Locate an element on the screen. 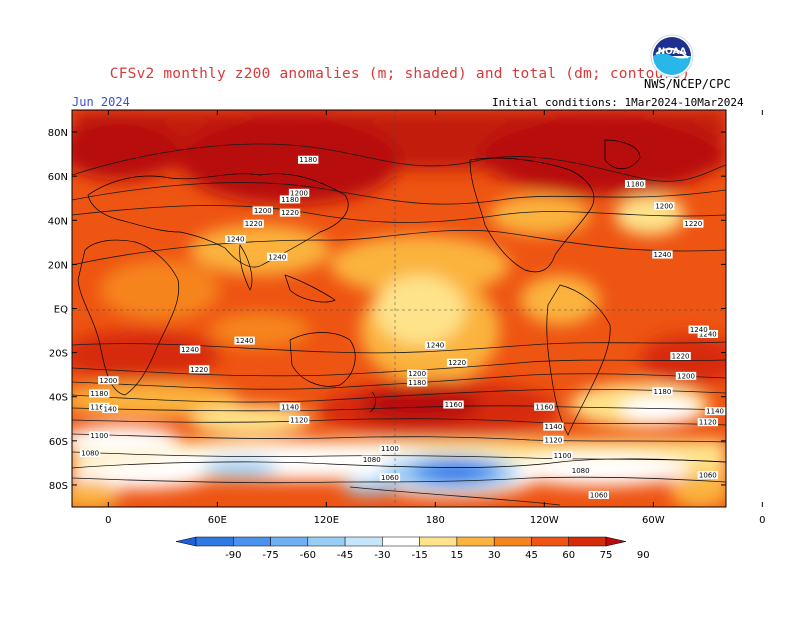 Image resolution: width=800 pixels, height=618 pixels. contour-label: 140 is located at coordinates (109, 409).